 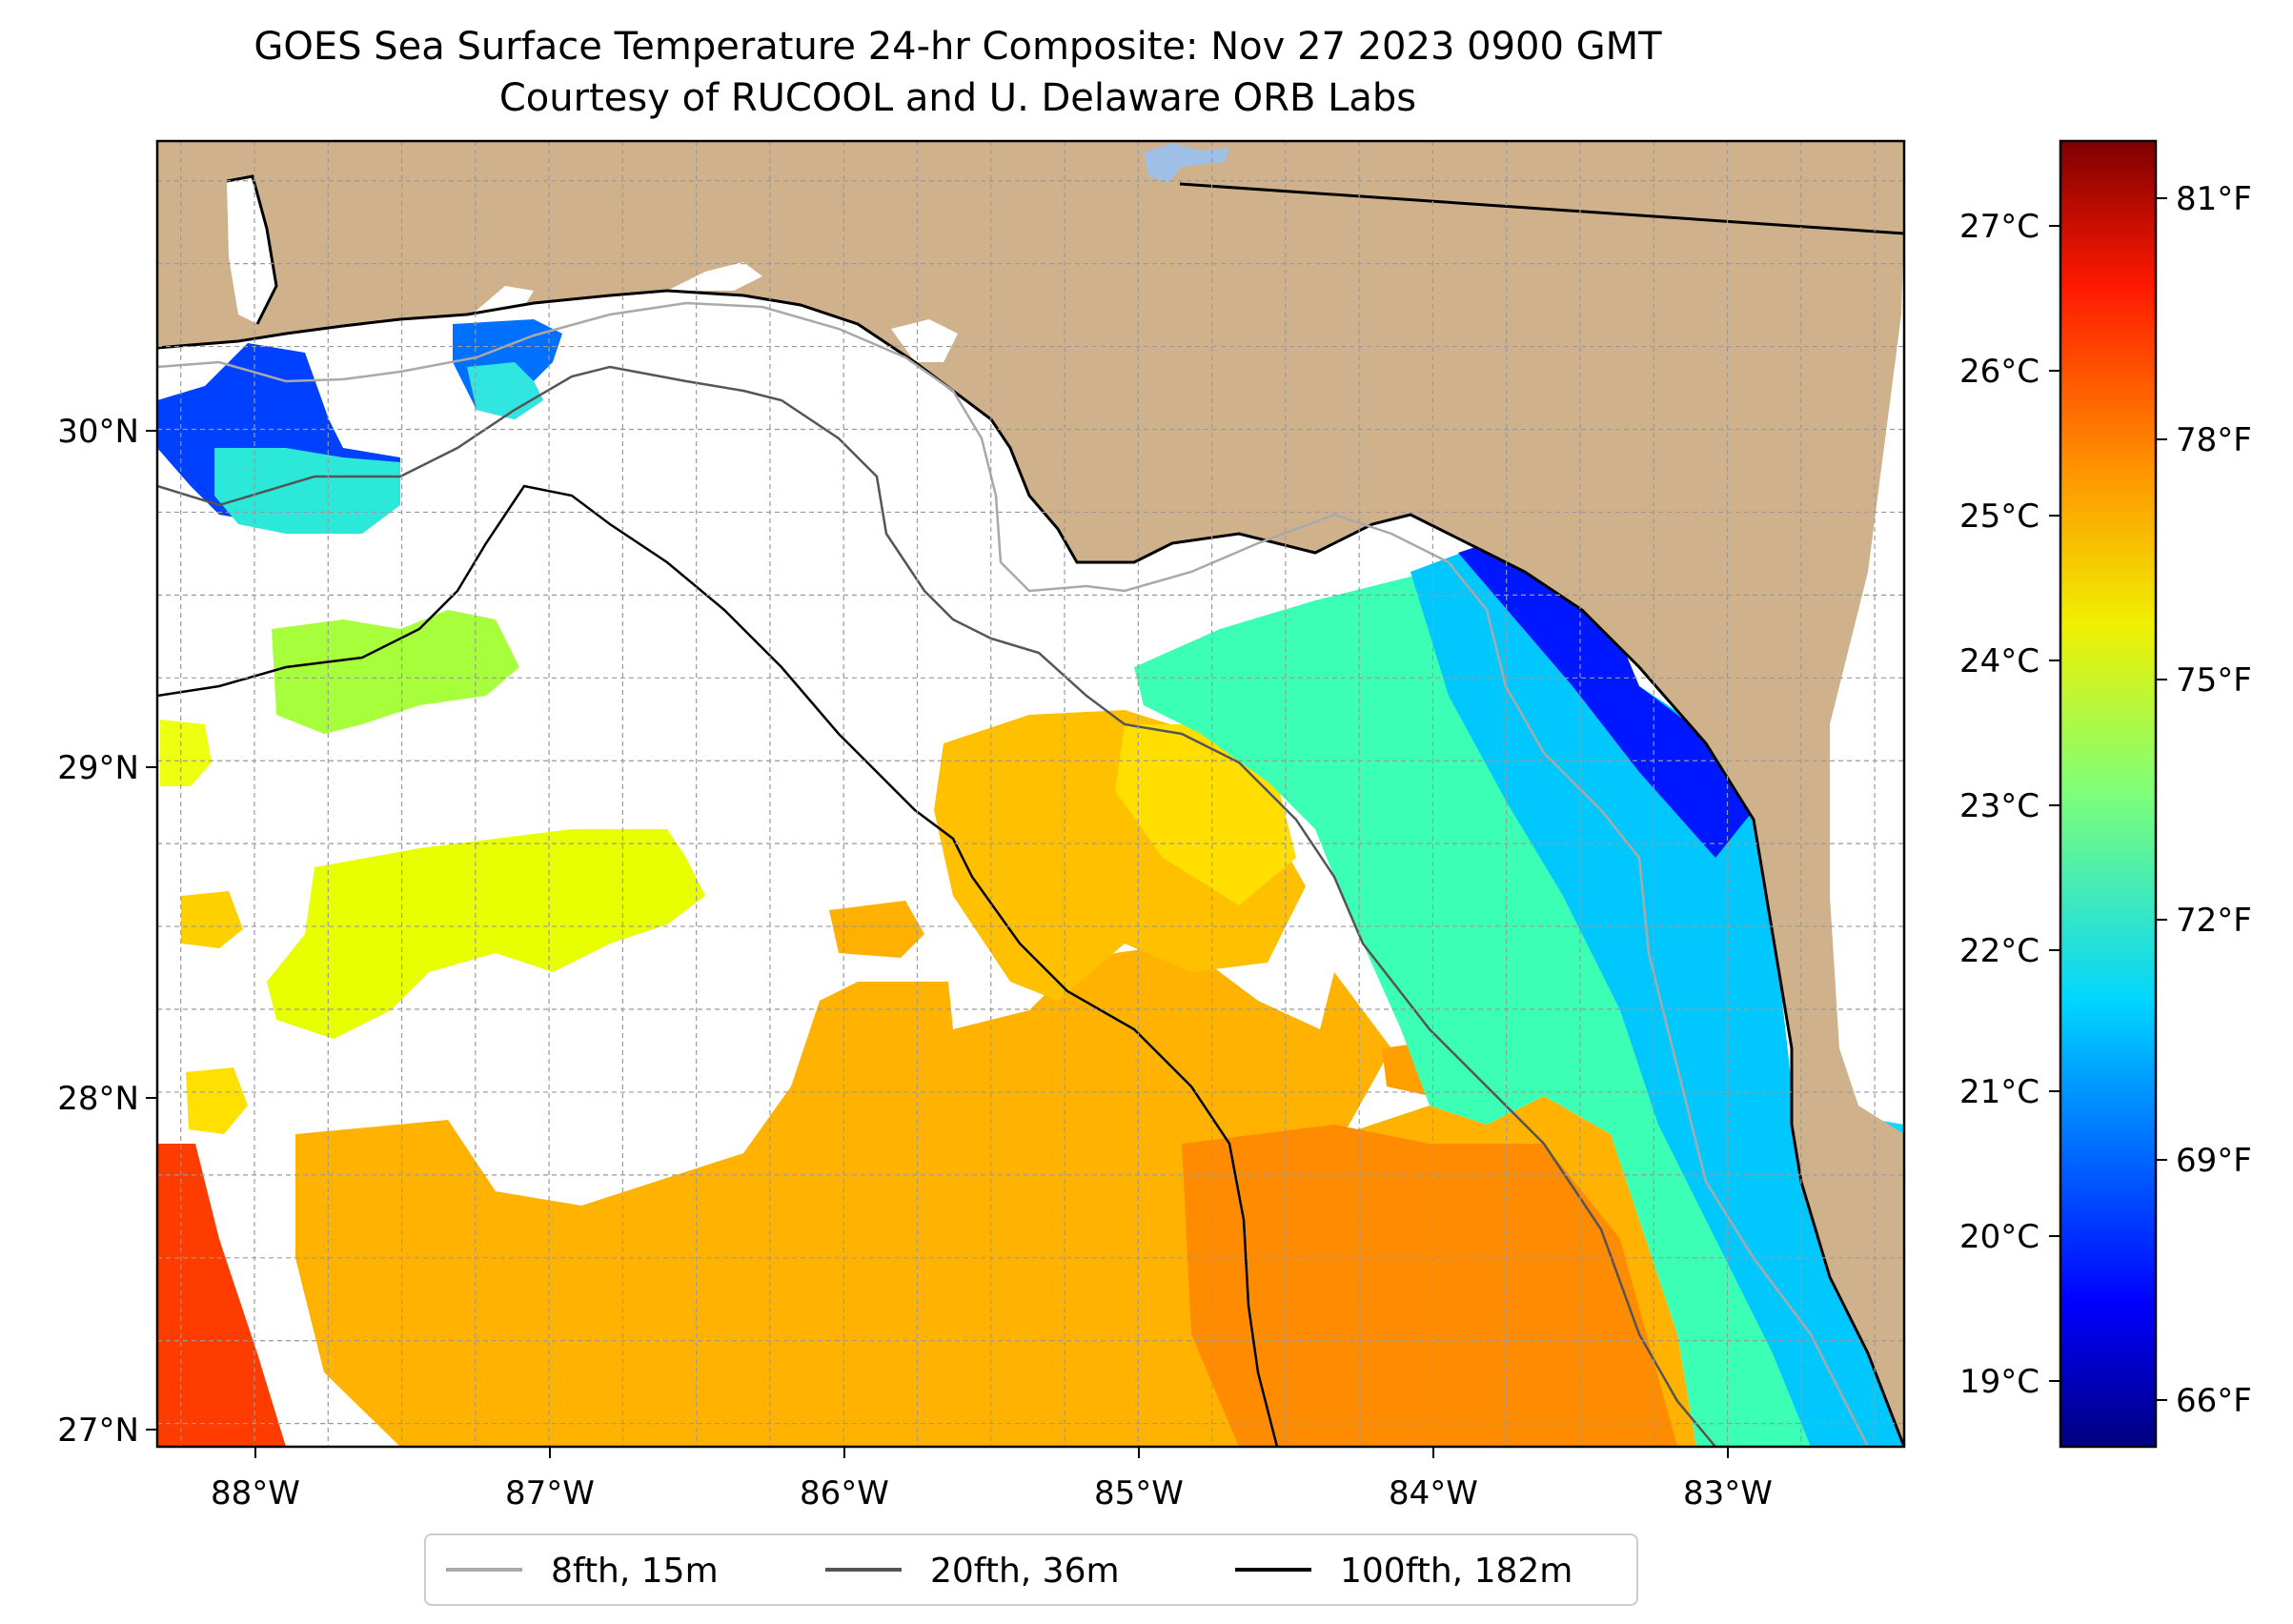 I want to click on sst-east-blue-nearshore, so click(x=1606, y=700).